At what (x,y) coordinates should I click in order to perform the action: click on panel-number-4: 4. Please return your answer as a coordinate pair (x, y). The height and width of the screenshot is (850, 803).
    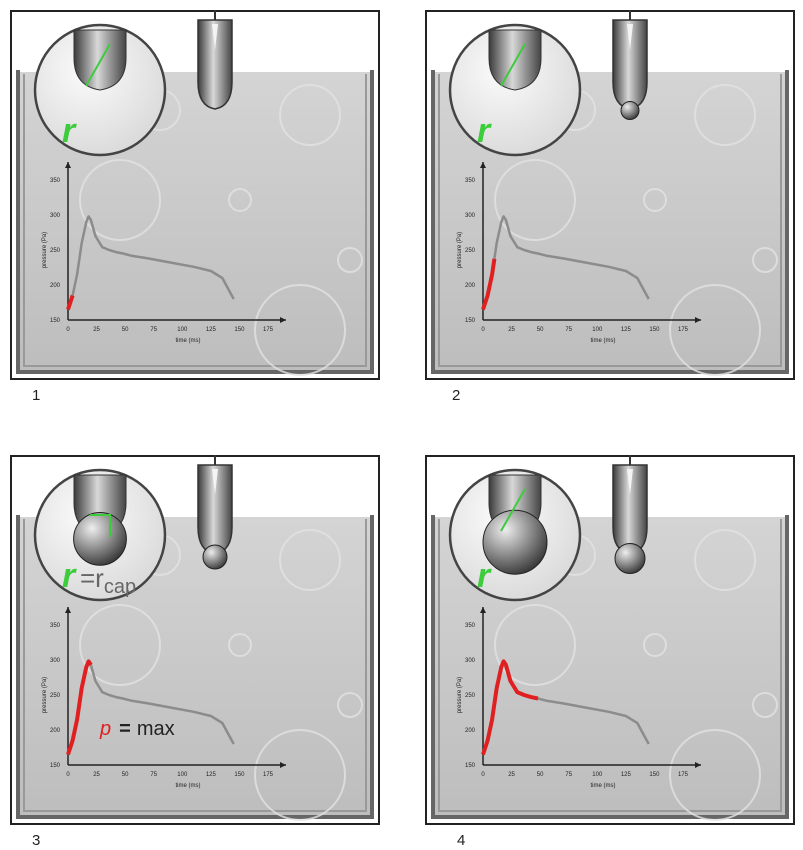
    Looking at the image, I should click on (461, 840).